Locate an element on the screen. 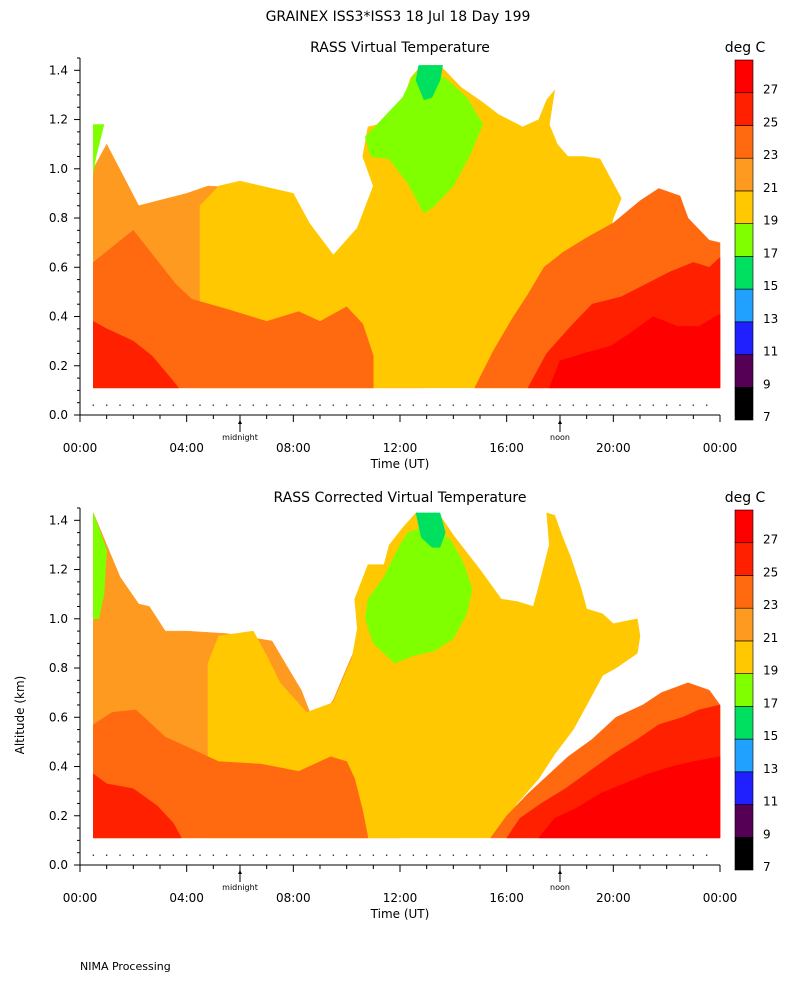 The height and width of the screenshot is (1000, 800). colorbar-tick-label: 23 is located at coordinates (770, 605).